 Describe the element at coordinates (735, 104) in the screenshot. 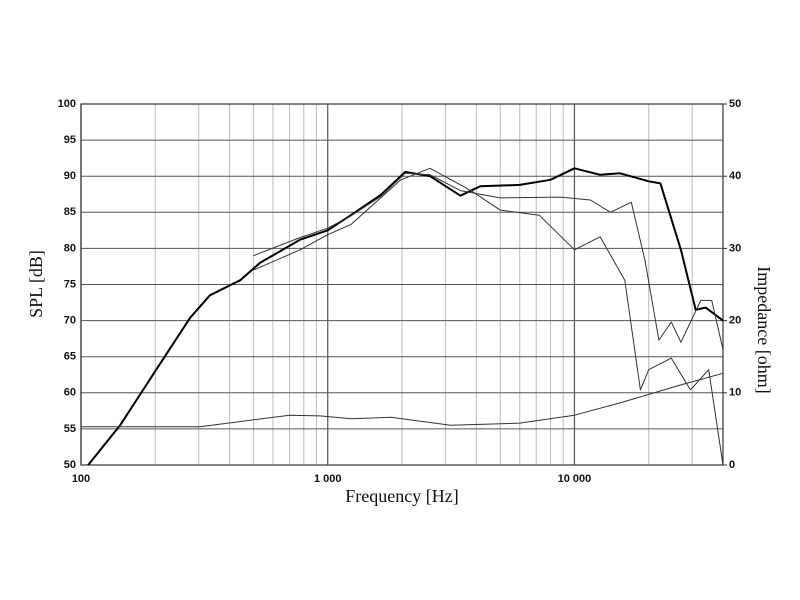

I see `y2-tick-label: 50` at that location.